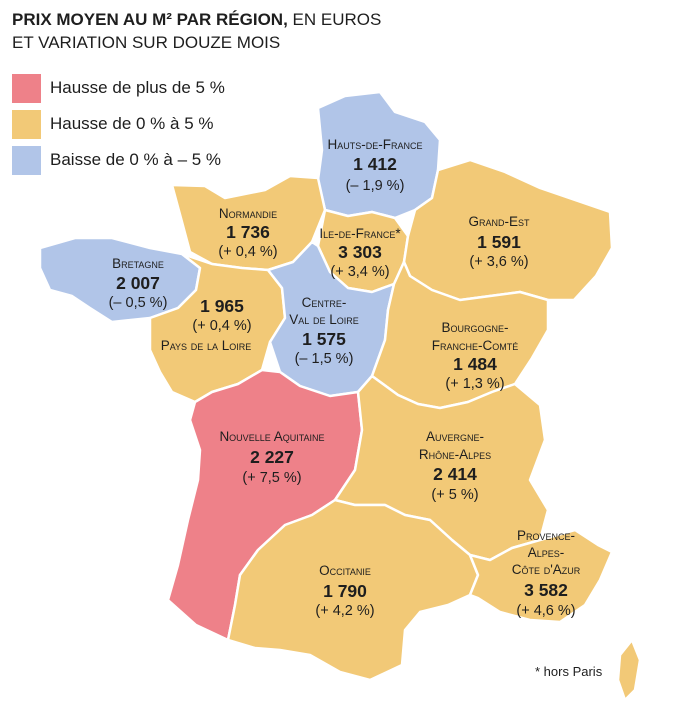 Image resolution: width=688 pixels, height=701 pixels. I want to click on region-variation: (+ 5 %), so click(454, 495).